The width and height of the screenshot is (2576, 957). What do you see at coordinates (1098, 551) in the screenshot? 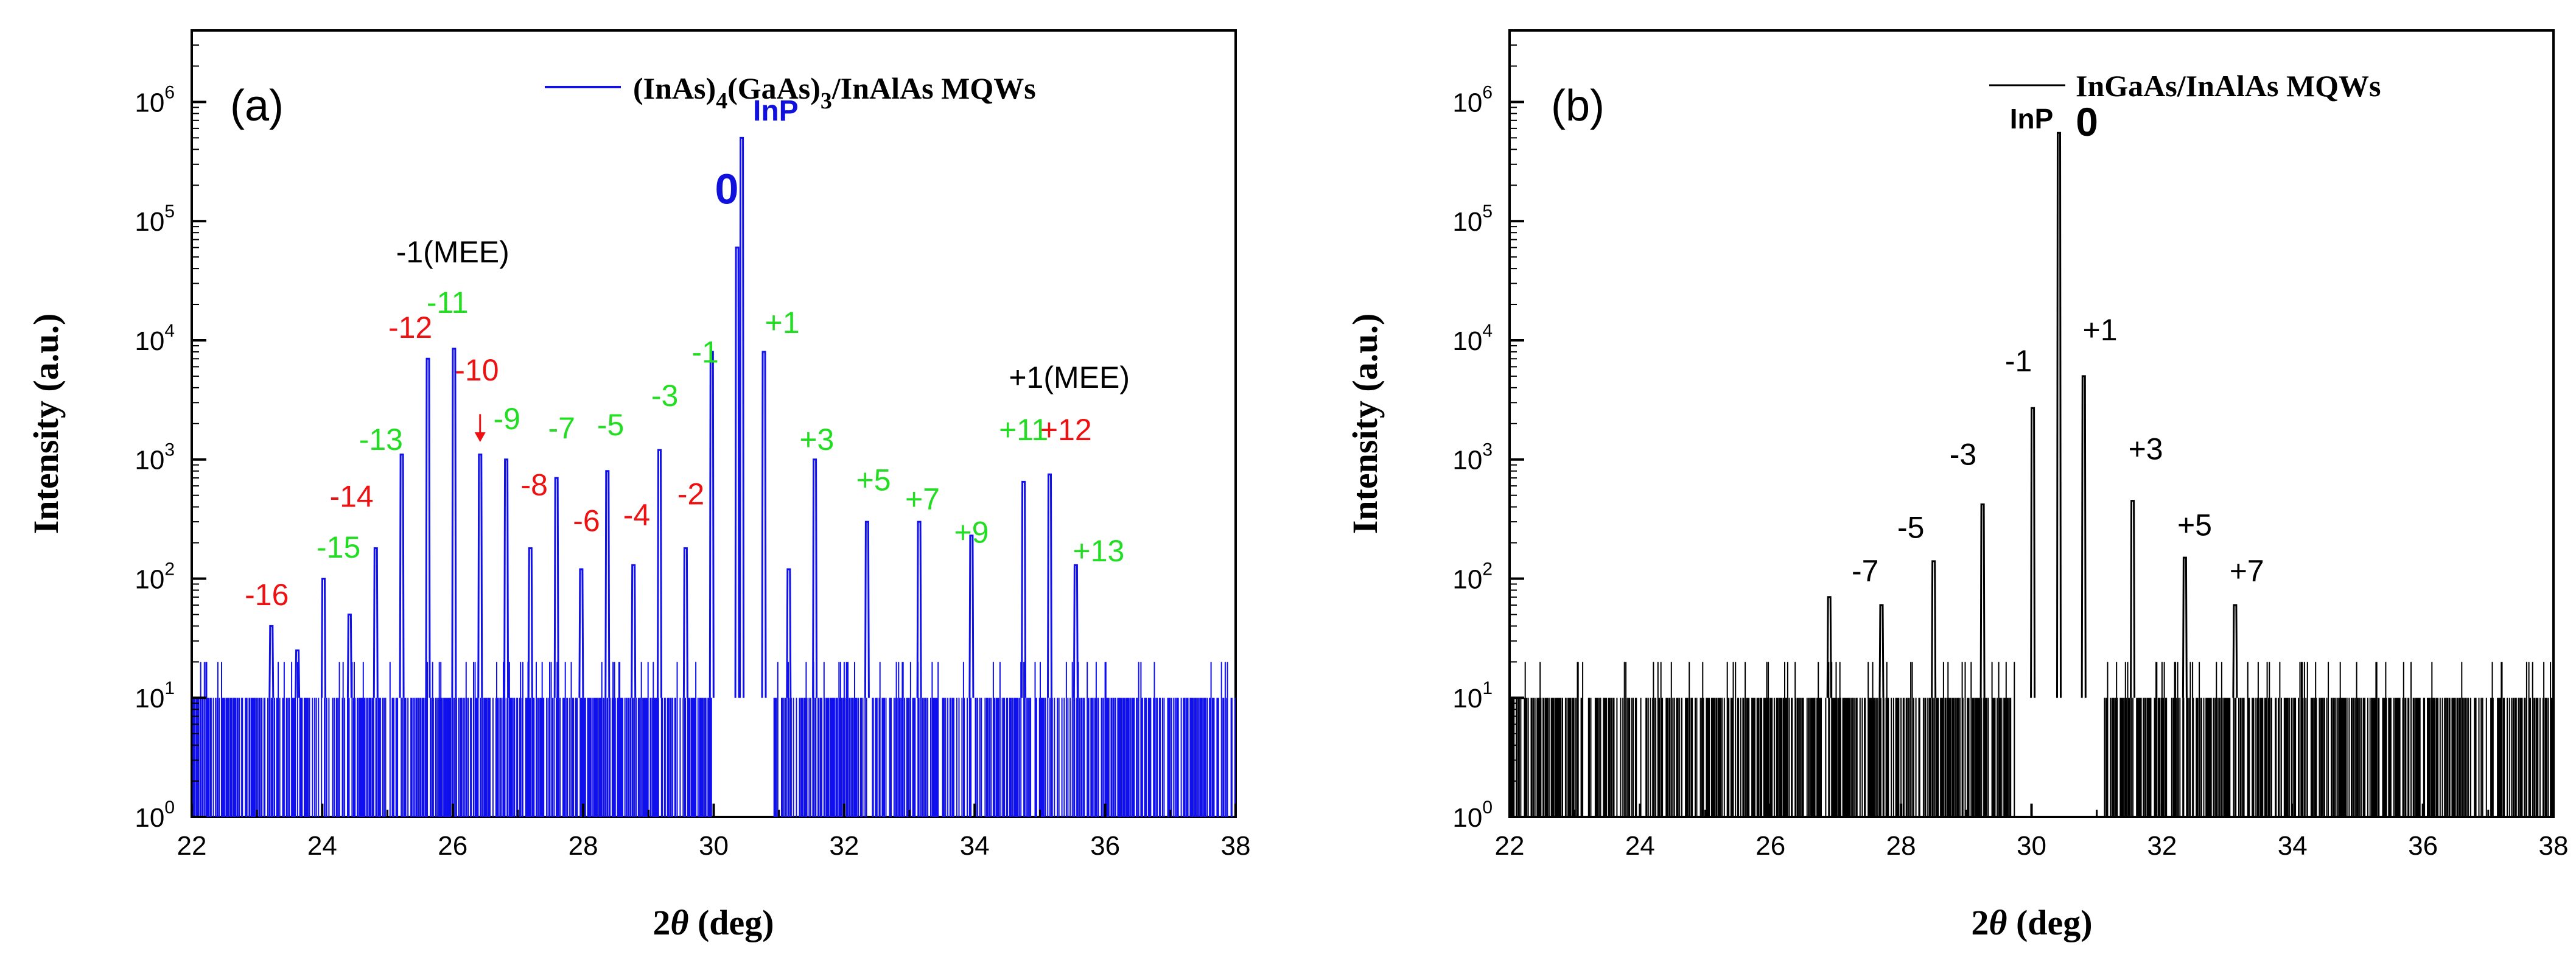
I see `annotation-23: +13` at bounding box center [1098, 551].